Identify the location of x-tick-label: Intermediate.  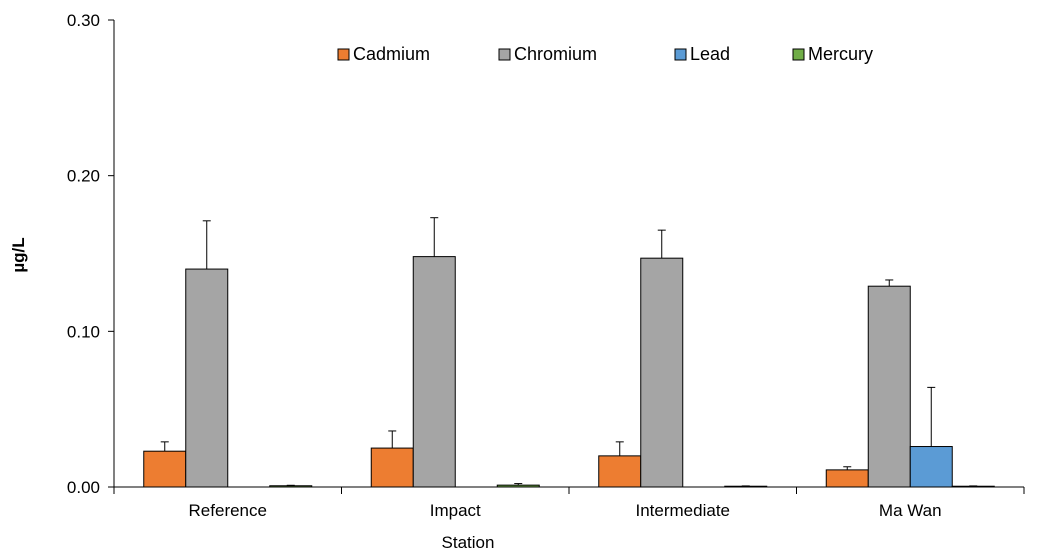
(683, 510).